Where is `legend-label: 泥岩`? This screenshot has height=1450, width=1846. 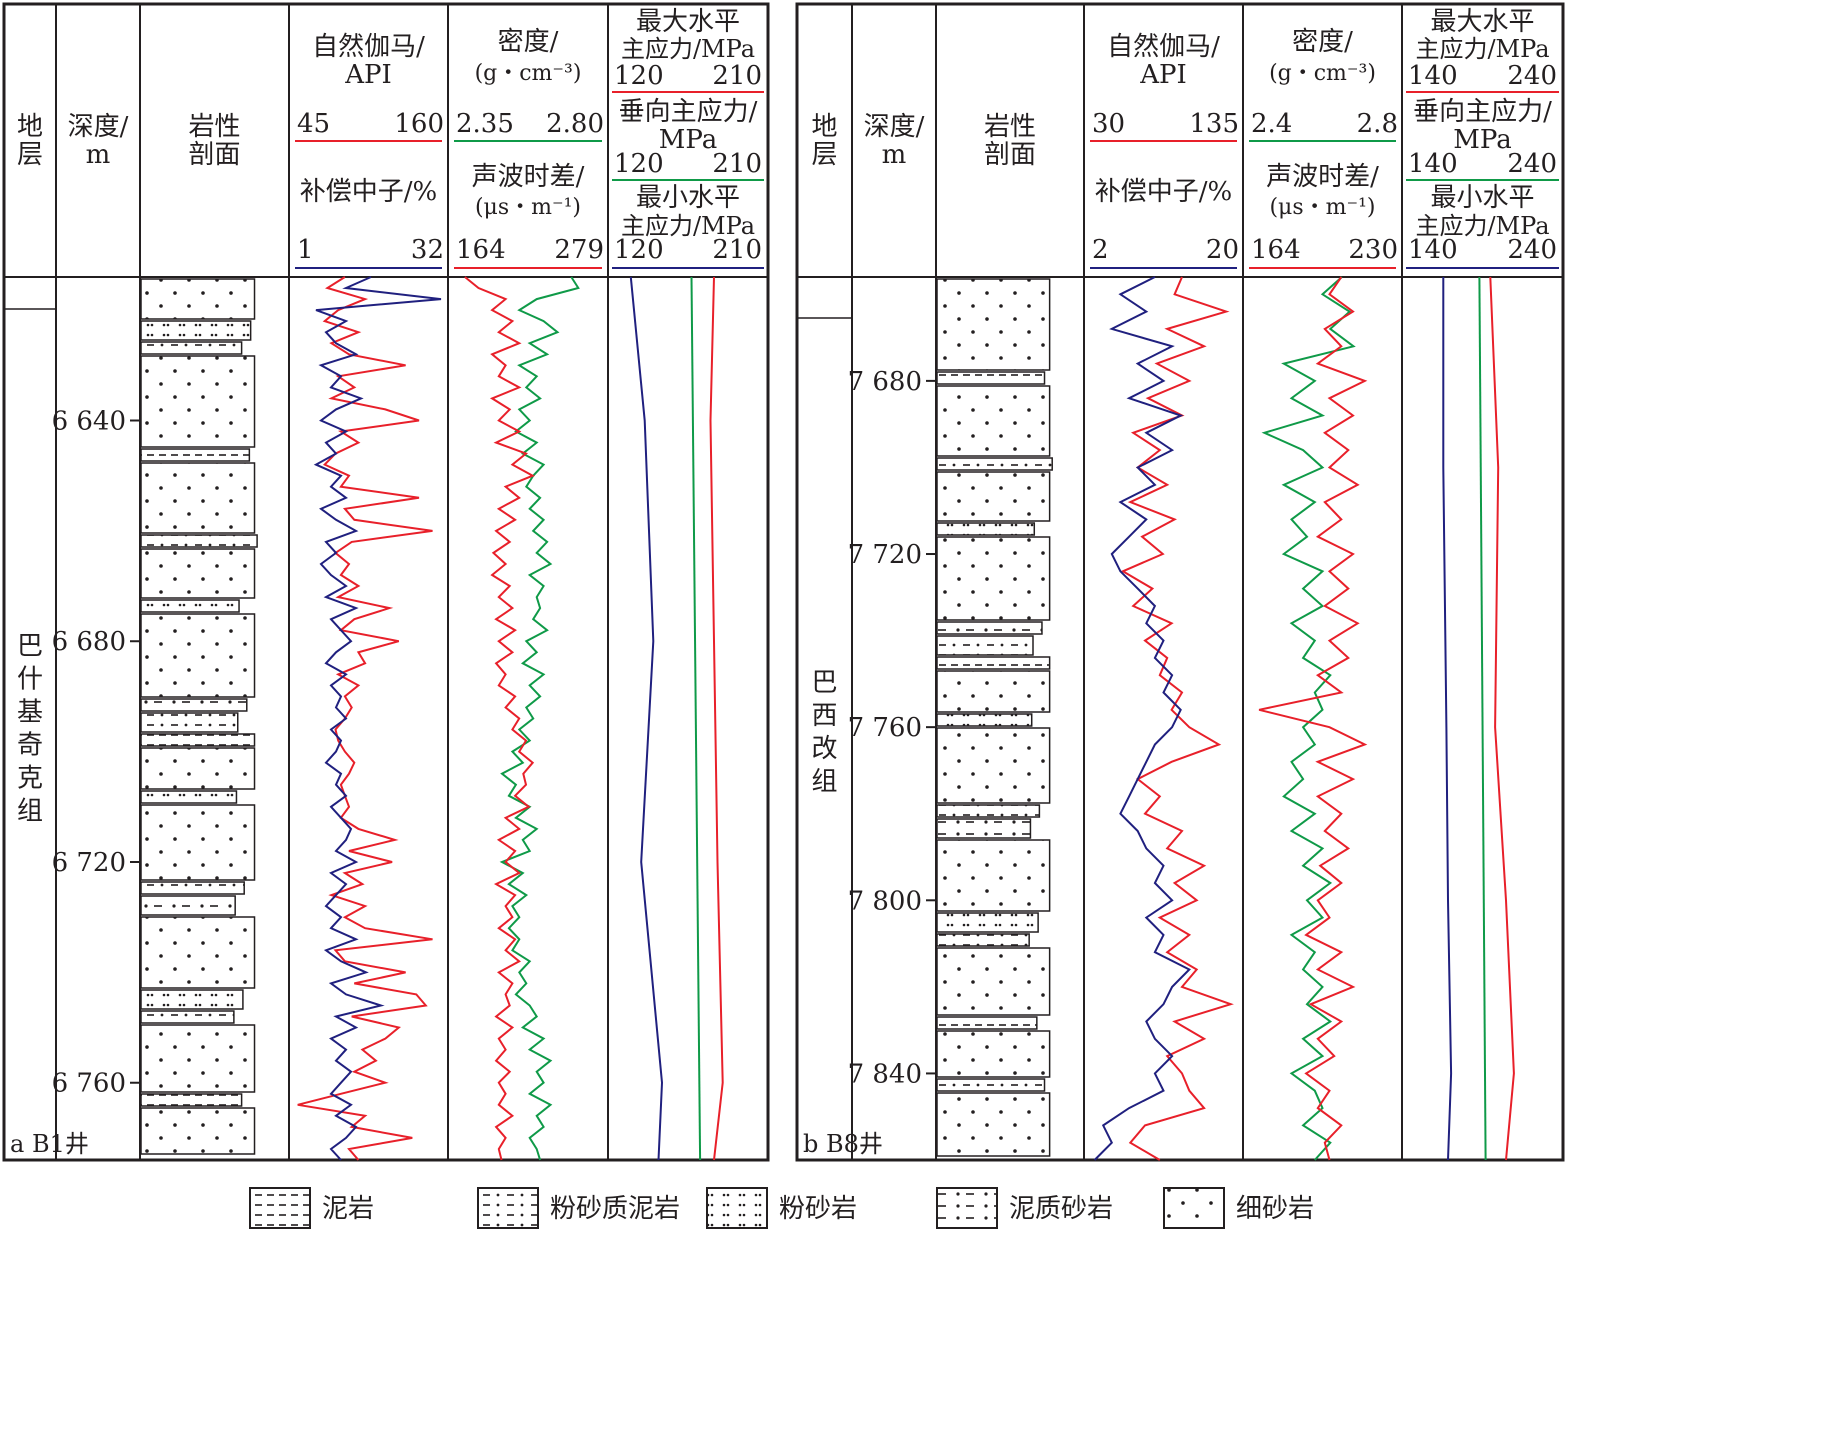
legend-label: 泥岩 is located at coordinates (348, 1209).